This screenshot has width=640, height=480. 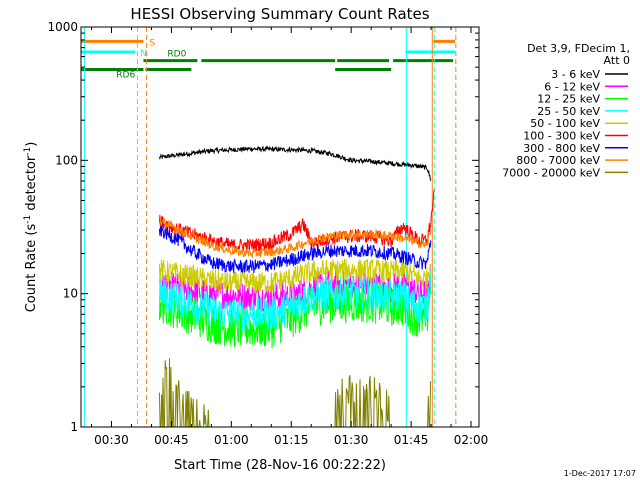 I want to click on legend-label: 7000 - 20000 keV, so click(x=551, y=172).